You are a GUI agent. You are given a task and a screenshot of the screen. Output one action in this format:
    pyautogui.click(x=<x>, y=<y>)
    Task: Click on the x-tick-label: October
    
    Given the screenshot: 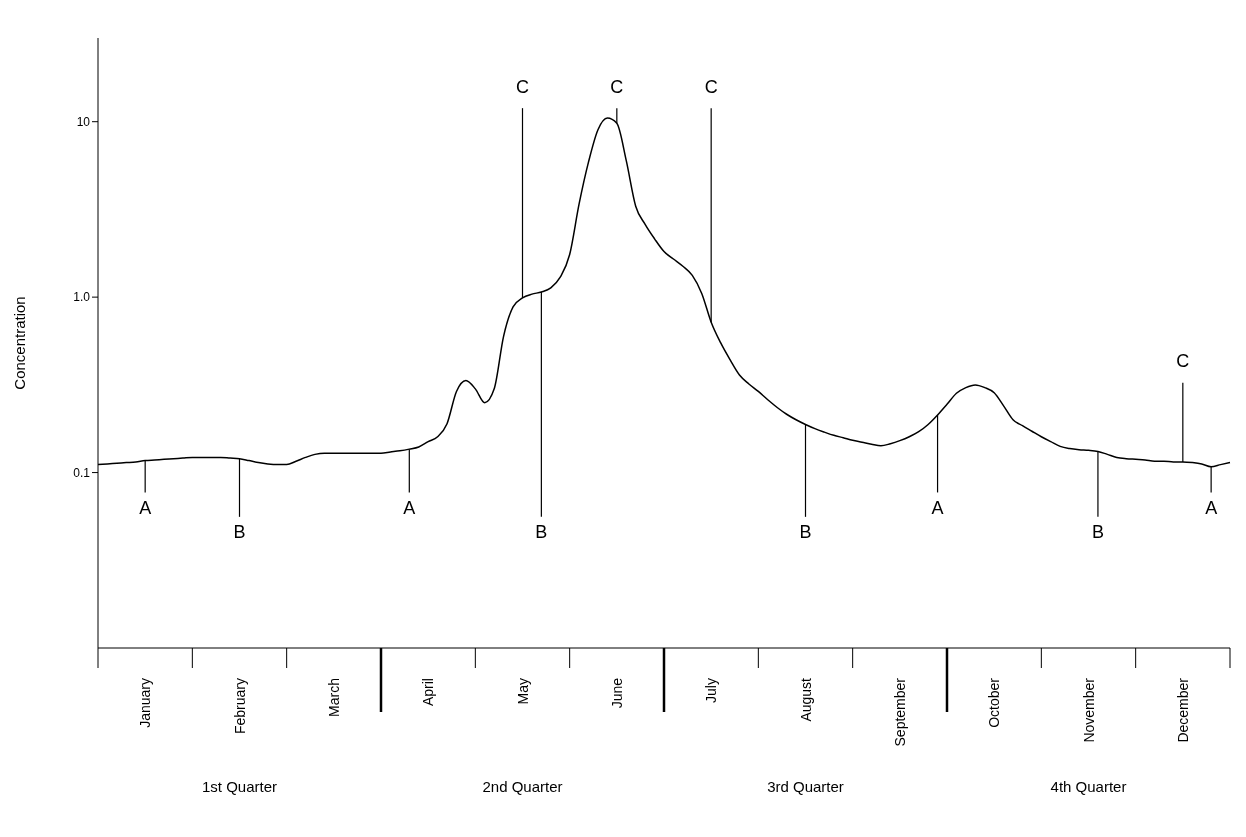 What is the action you would take?
    pyautogui.click(x=994, y=702)
    